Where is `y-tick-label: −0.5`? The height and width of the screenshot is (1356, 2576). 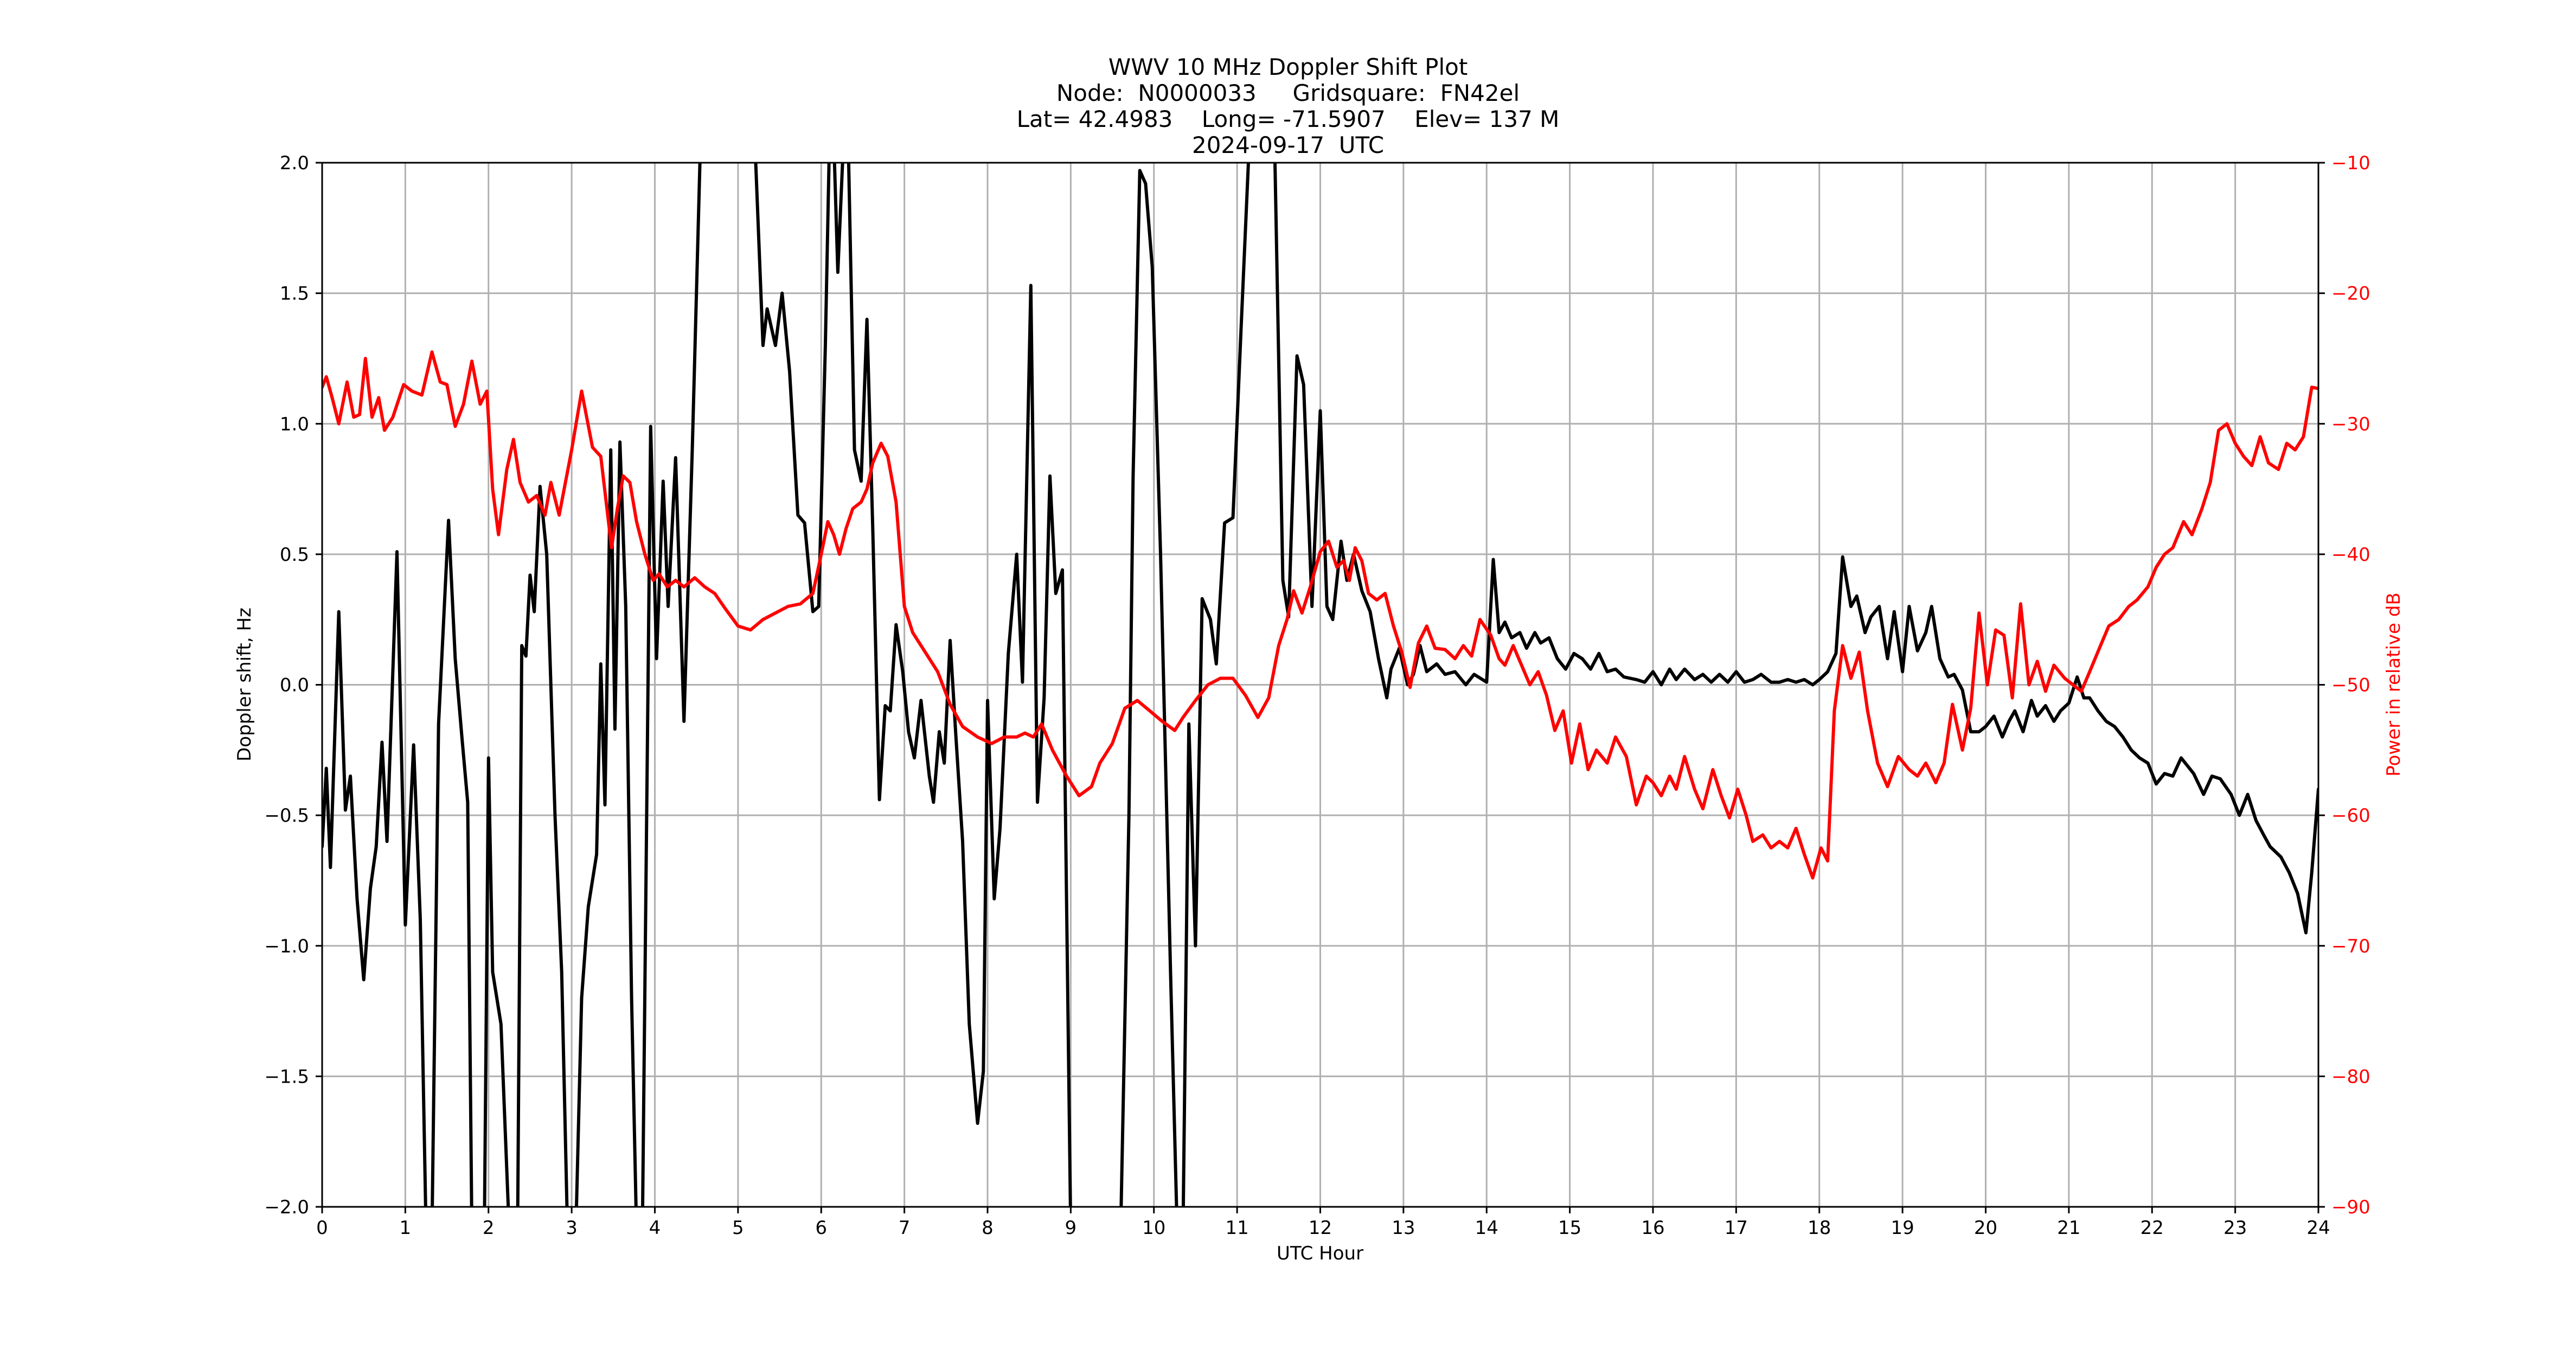 y-tick-label: −0.5 is located at coordinates (286, 816).